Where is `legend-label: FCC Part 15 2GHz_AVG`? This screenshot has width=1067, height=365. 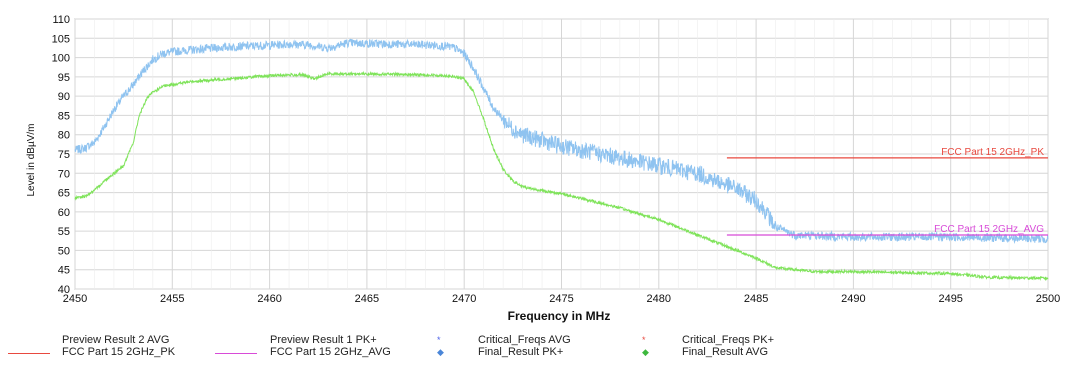 legend-label: FCC Part 15 2GHz_AVG is located at coordinates (330, 352).